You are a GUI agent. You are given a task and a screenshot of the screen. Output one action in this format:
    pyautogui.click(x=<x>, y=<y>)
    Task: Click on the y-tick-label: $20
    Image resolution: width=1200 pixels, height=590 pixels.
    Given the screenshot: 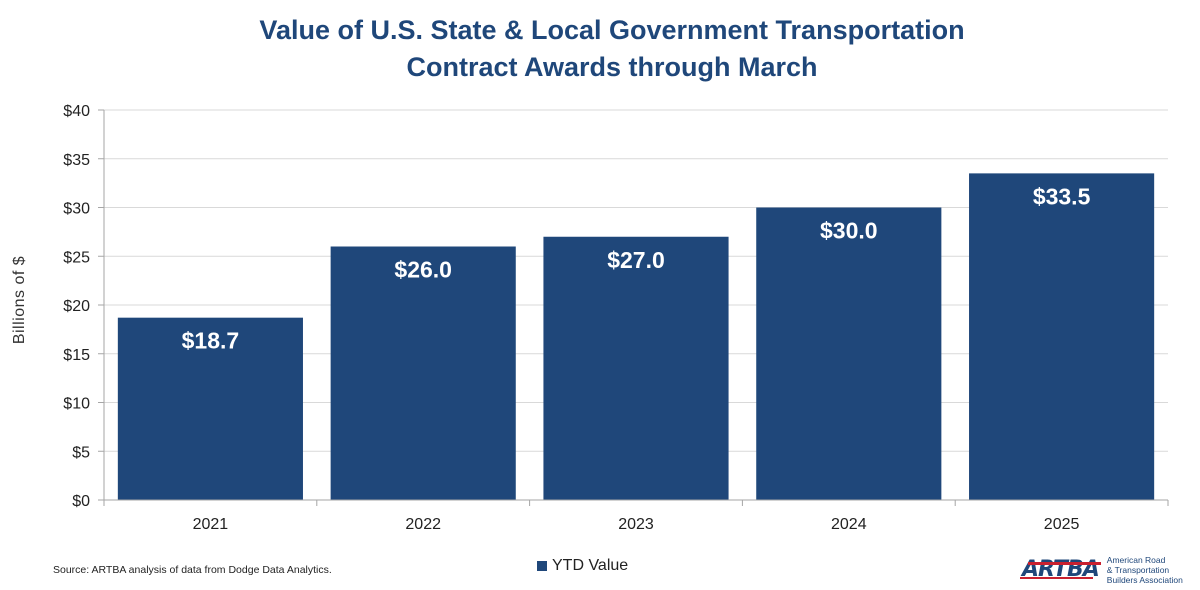 What is the action you would take?
    pyautogui.click(x=76, y=306)
    